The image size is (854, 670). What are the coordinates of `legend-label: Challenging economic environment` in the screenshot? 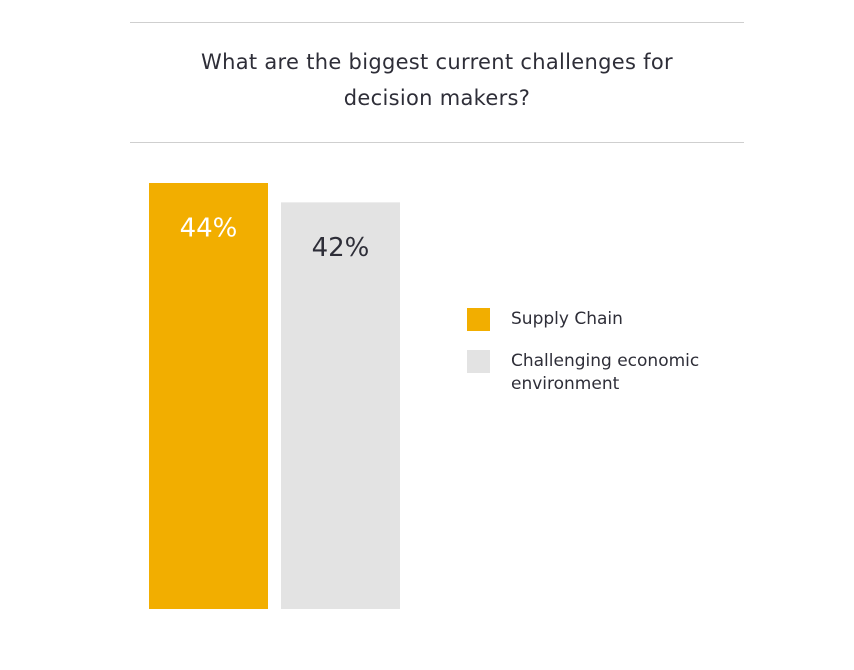 It's located at (605, 372).